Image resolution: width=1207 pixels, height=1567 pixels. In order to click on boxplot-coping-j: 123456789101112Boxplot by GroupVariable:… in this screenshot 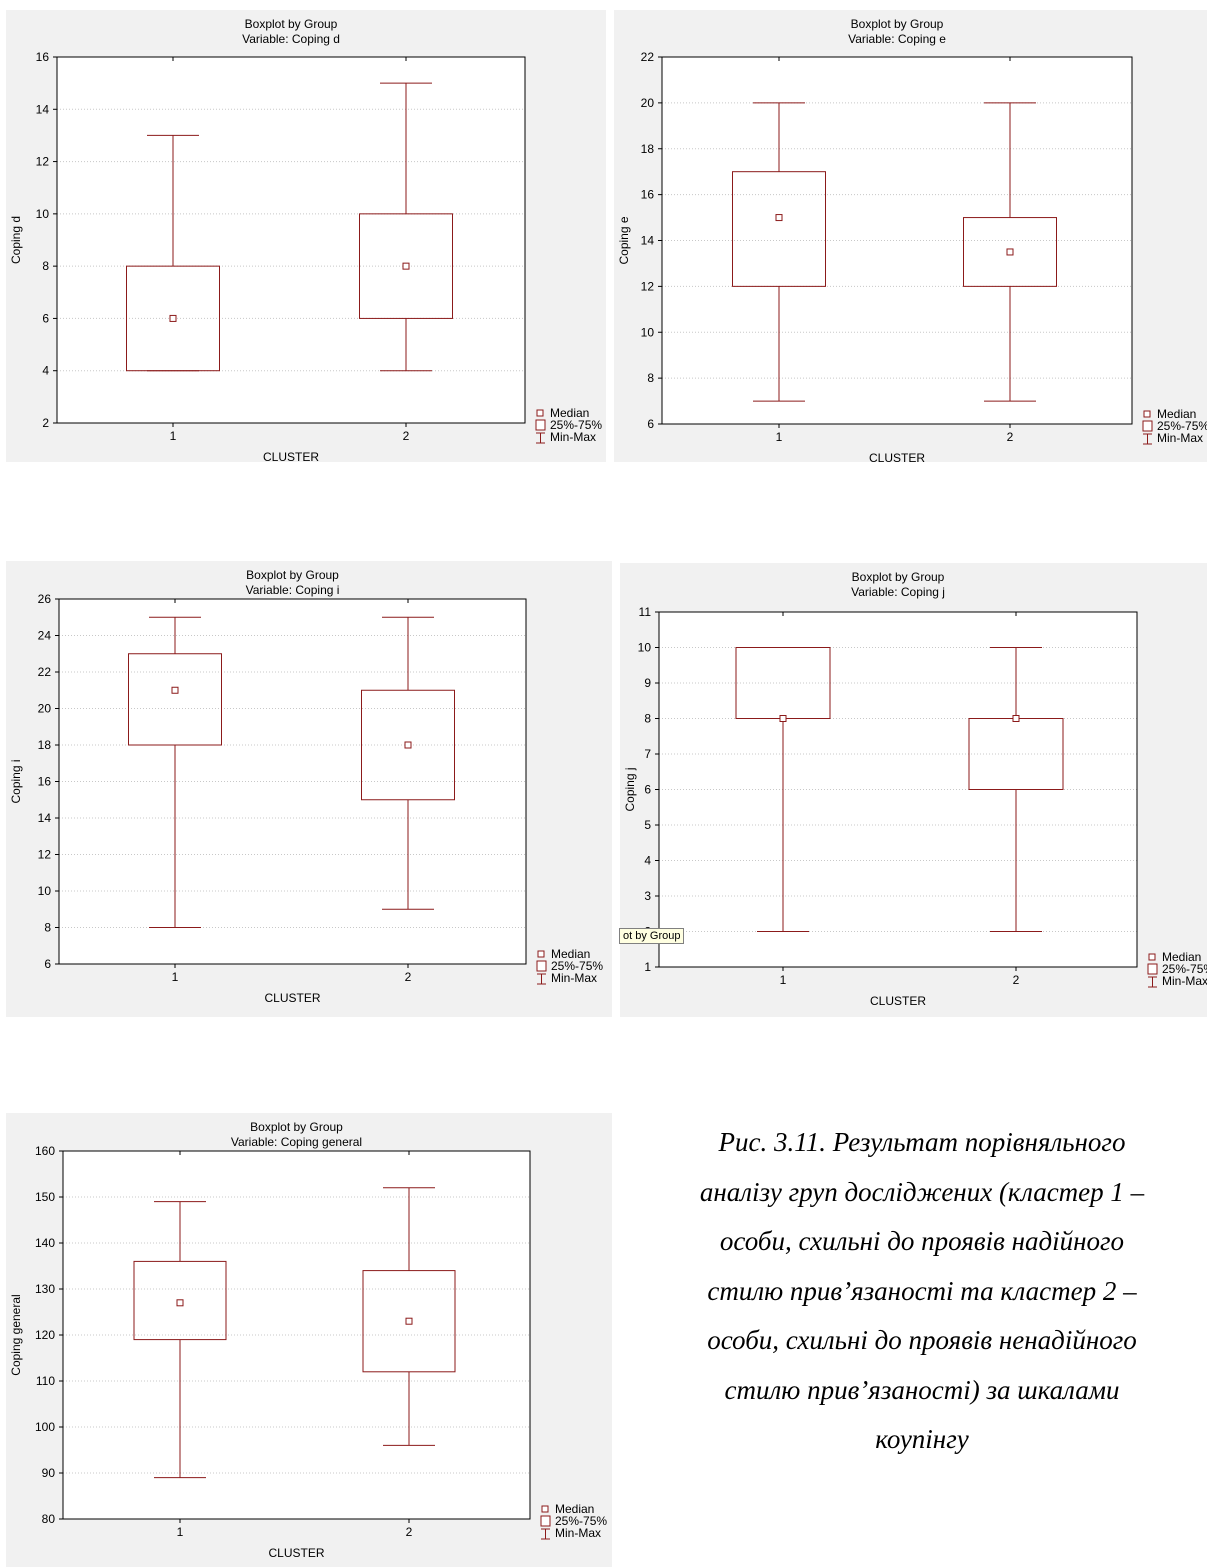, I will do `click(913, 790)`.